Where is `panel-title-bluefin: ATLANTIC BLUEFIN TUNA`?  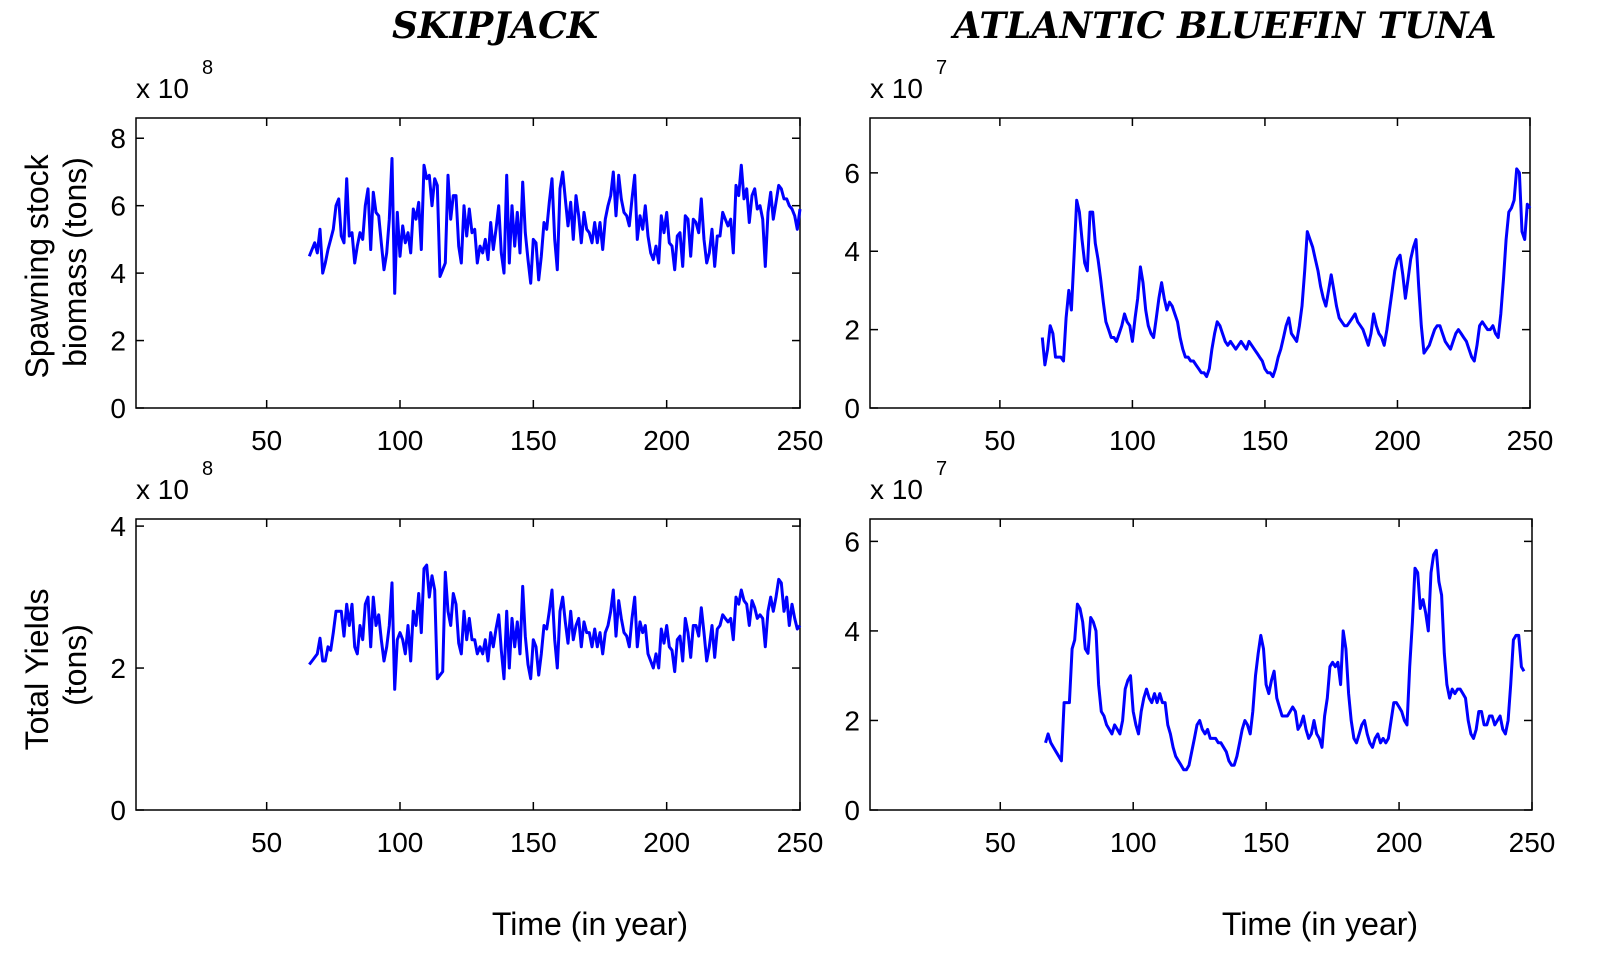 panel-title-bluefin: ATLANTIC BLUEFIN TUNA is located at coordinates (1223, 26).